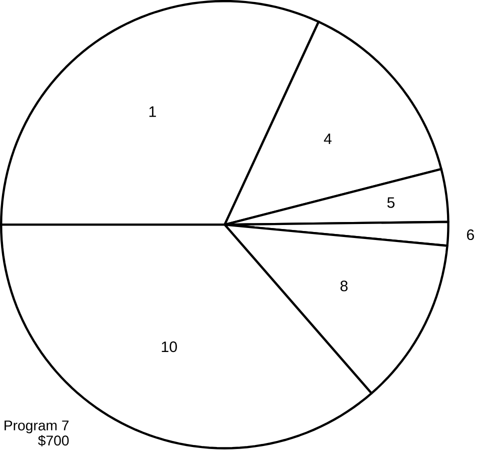 This screenshot has width=478, height=450. I want to click on text: $700, so click(53, 441).